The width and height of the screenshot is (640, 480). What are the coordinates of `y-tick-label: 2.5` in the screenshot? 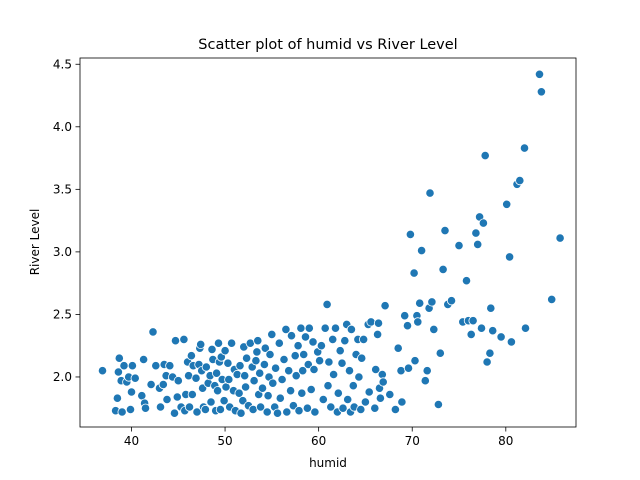 It's located at (62, 315).